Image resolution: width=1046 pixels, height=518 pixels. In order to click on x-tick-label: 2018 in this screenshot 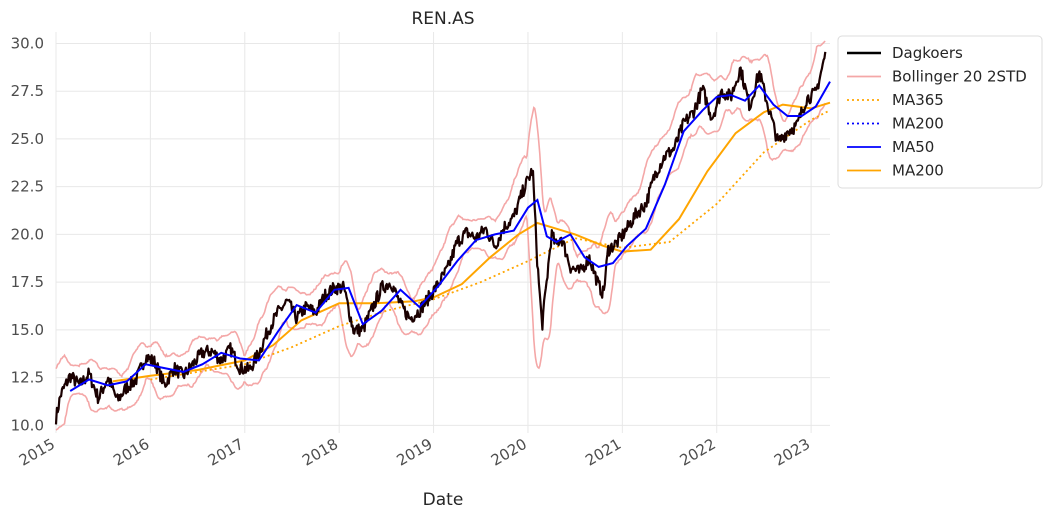, I will do `click(320, 452)`.